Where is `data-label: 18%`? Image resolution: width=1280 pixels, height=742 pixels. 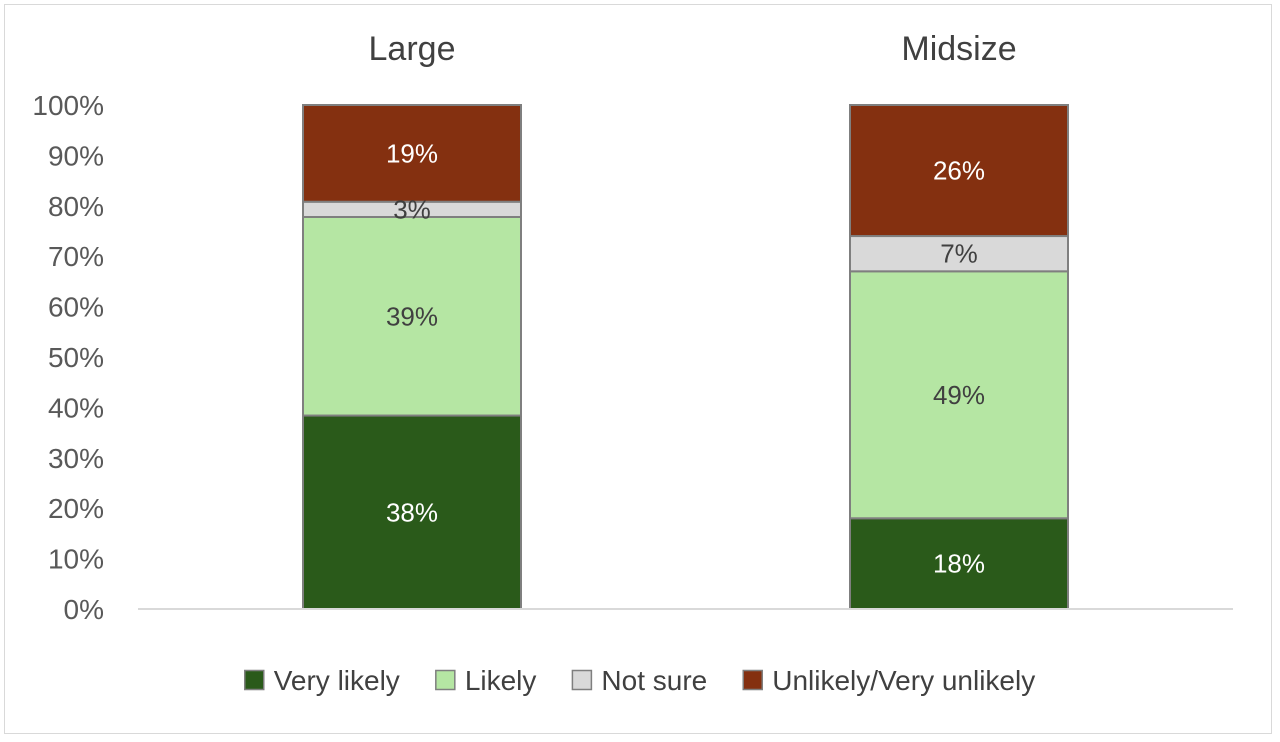
data-label: 18% is located at coordinates (959, 564).